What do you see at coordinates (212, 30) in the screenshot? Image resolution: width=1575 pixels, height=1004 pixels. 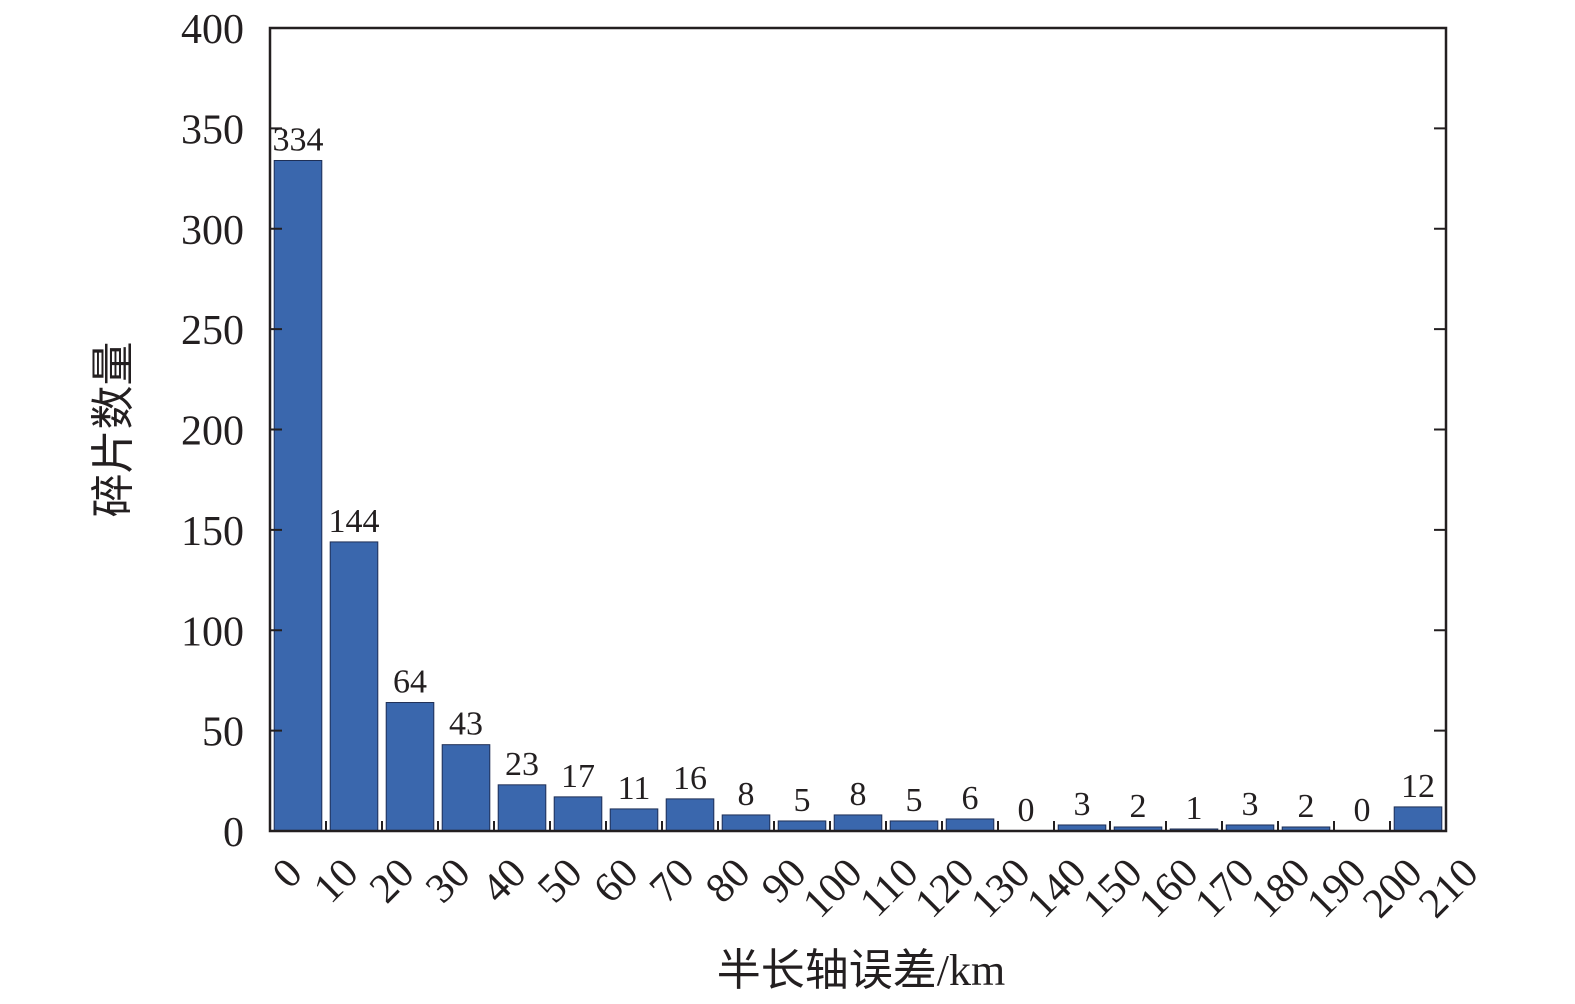 I see `y-tick-label: 400` at bounding box center [212, 30].